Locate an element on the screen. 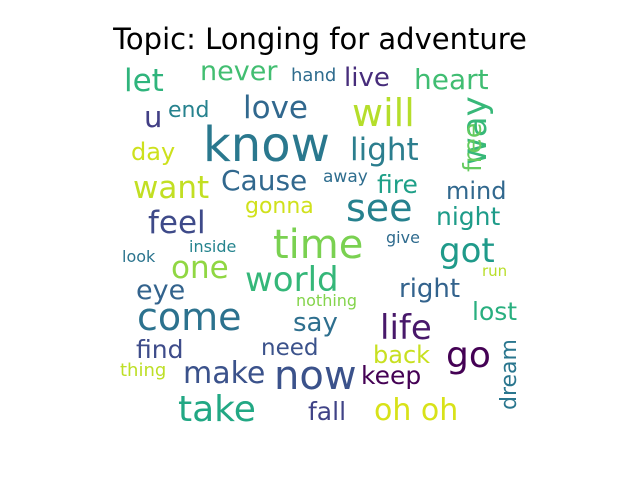 The width and height of the screenshot is (640, 480). word-want: want is located at coordinates (171, 188).